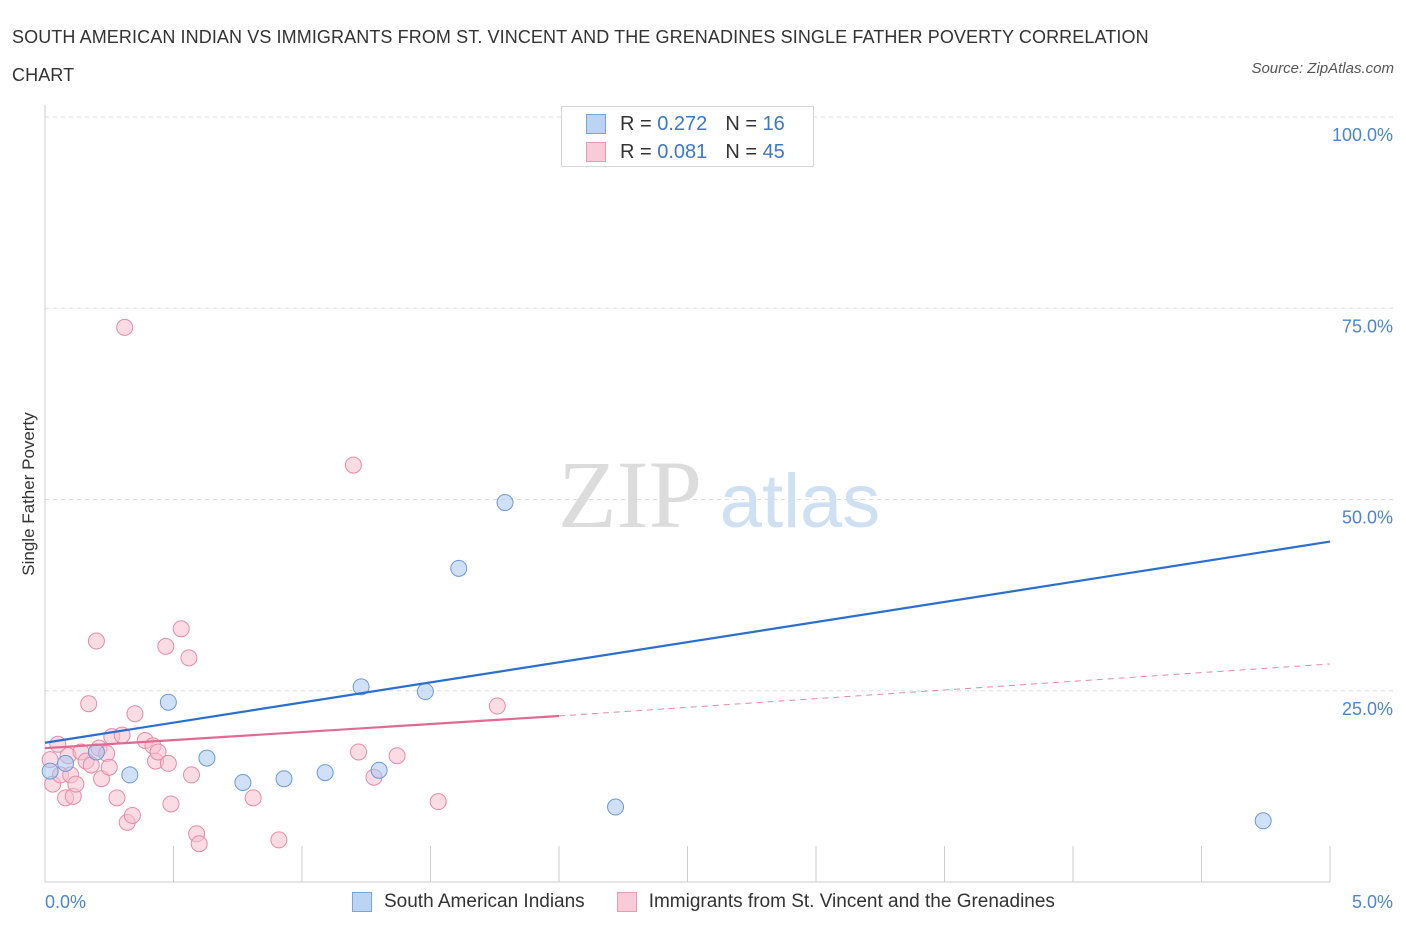  I want to click on watermark-atlas: atlas, so click(800, 501).